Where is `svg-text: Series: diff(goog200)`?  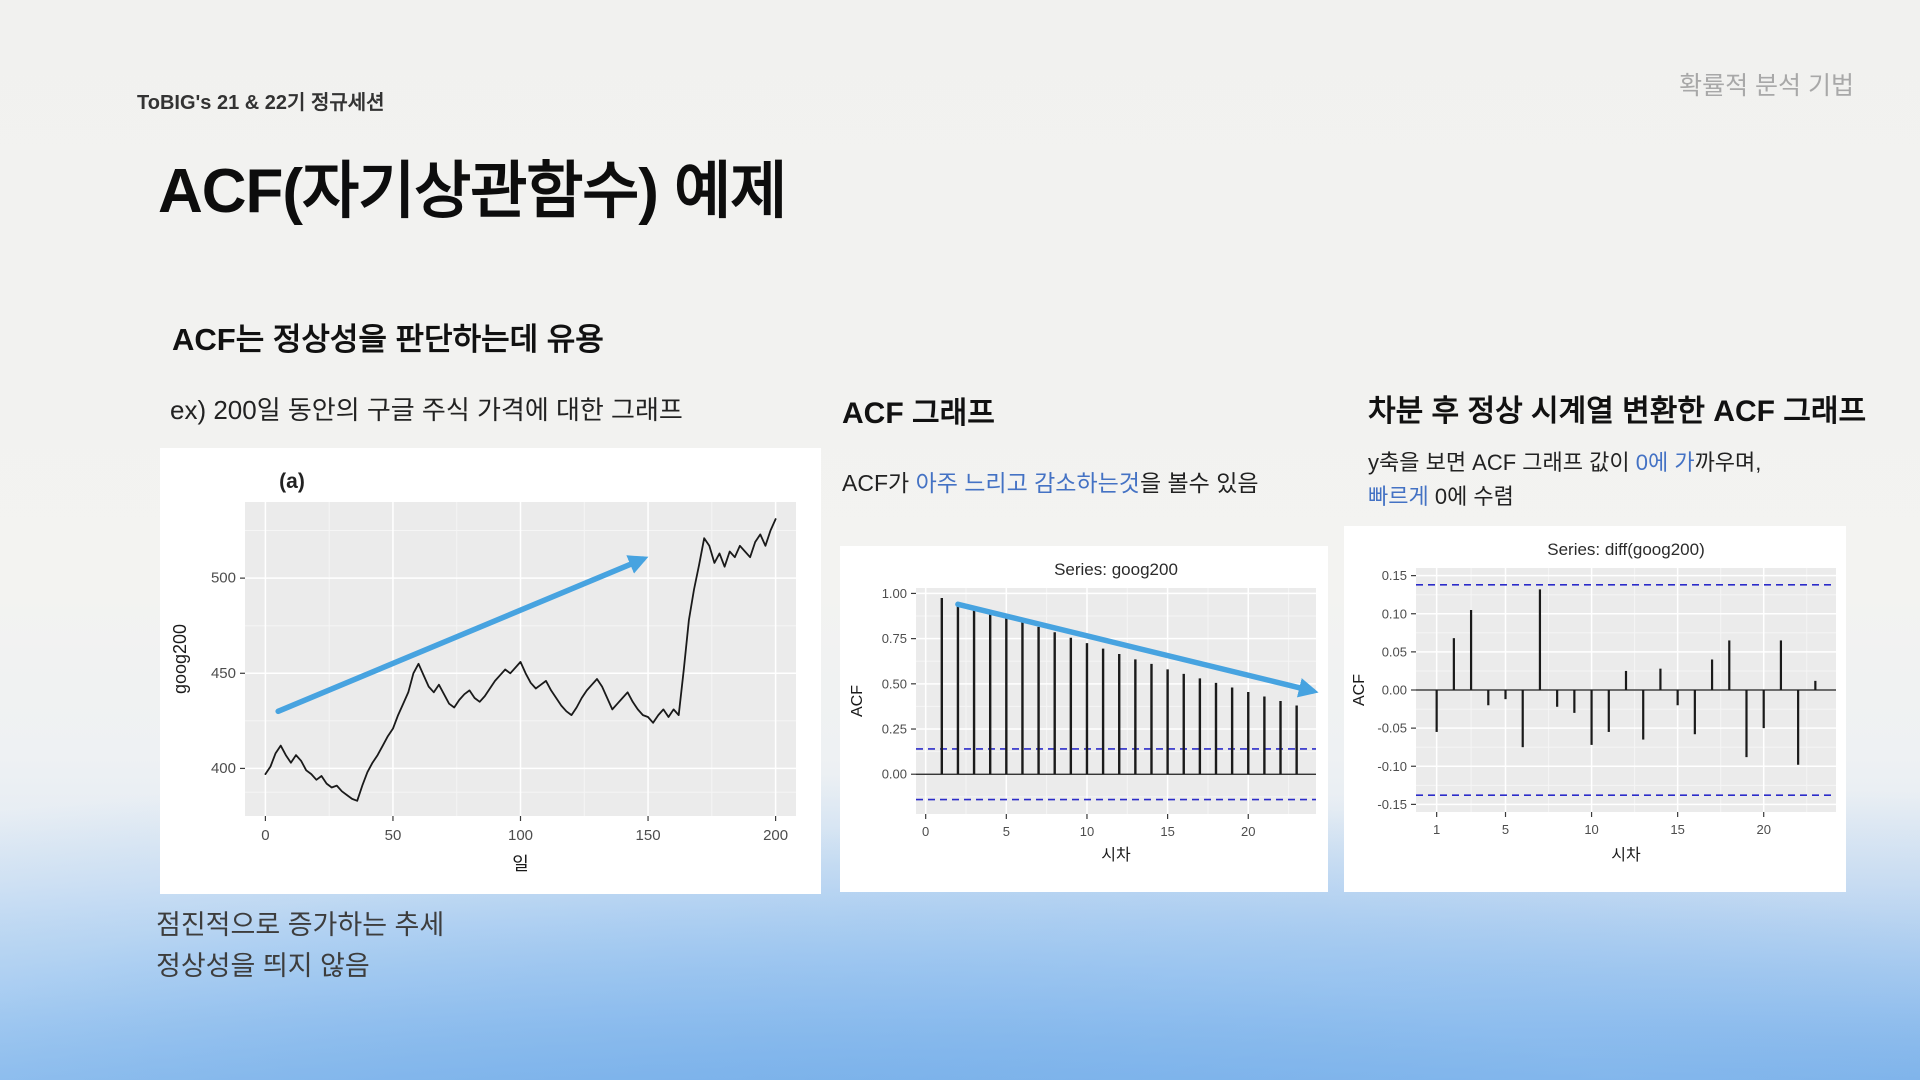 svg-text: Series: diff(goog200) is located at coordinates (1626, 549).